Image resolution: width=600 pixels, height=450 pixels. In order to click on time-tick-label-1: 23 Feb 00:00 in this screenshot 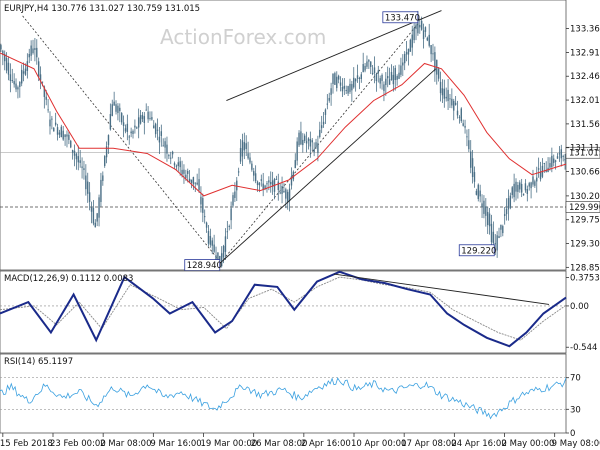, I will do `click(78, 444)`.